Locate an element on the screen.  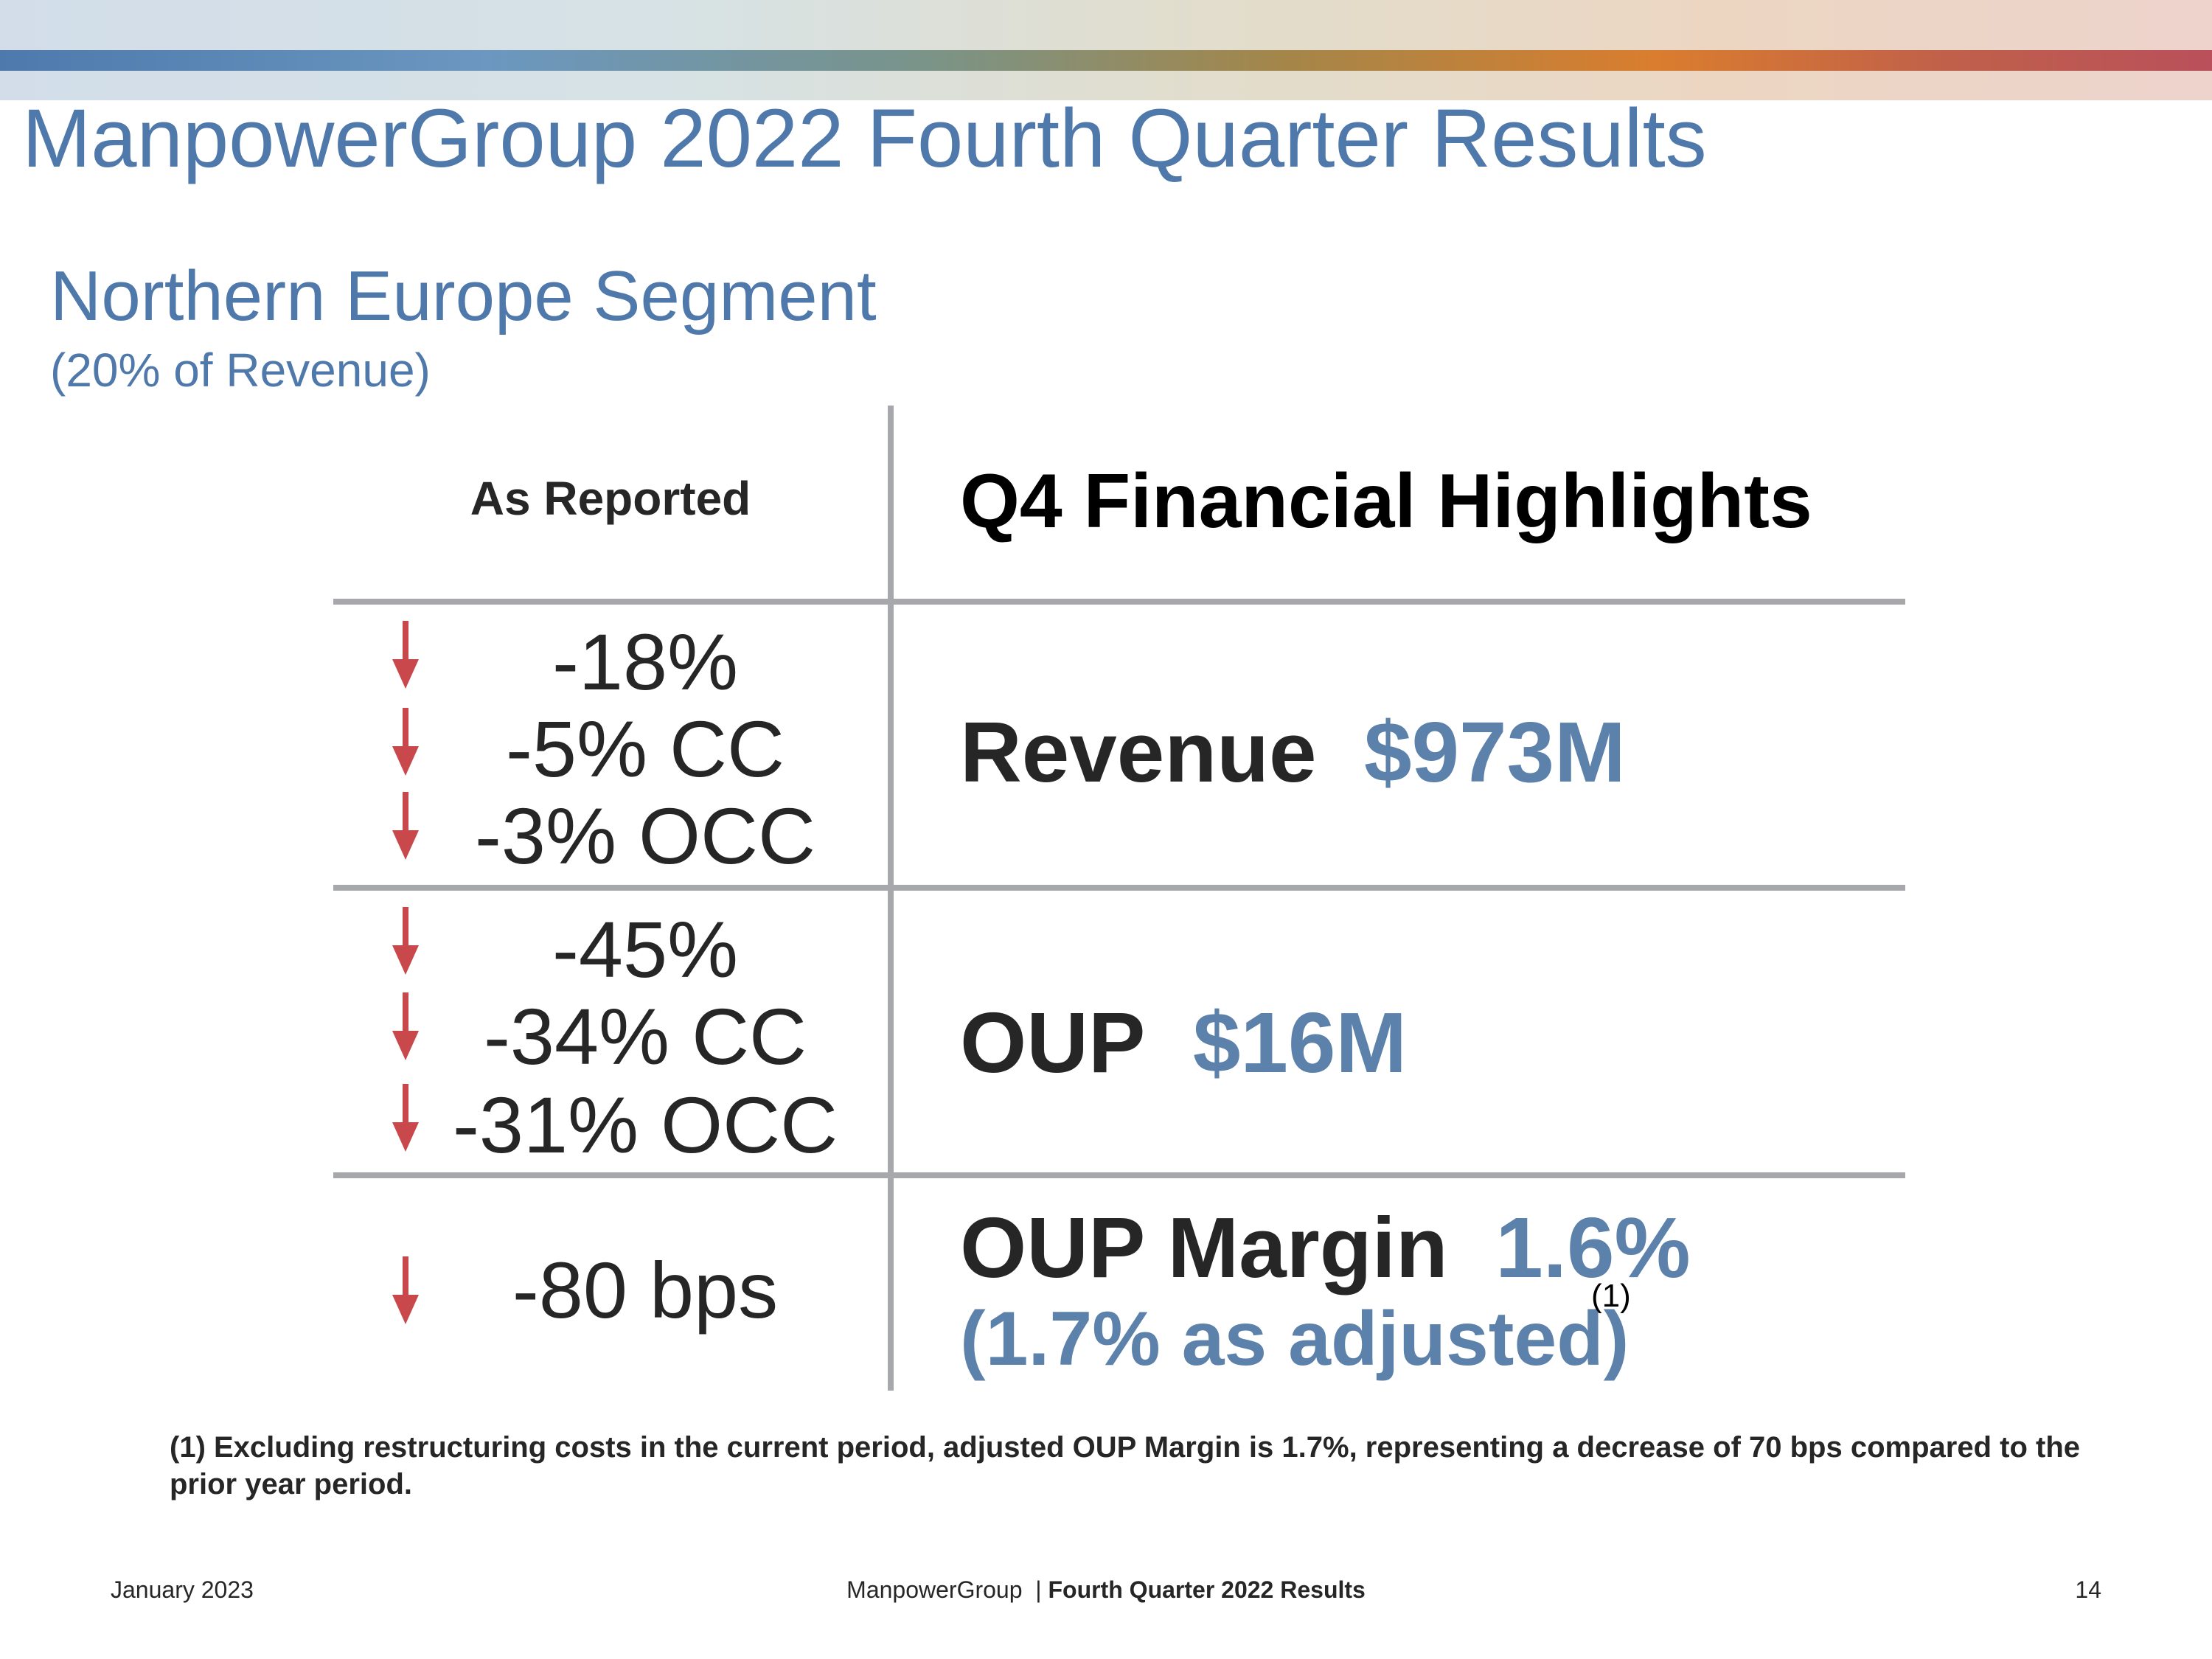
oup-margin-metric: OUP Margin 1.6% is located at coordinates (1325, 1247).